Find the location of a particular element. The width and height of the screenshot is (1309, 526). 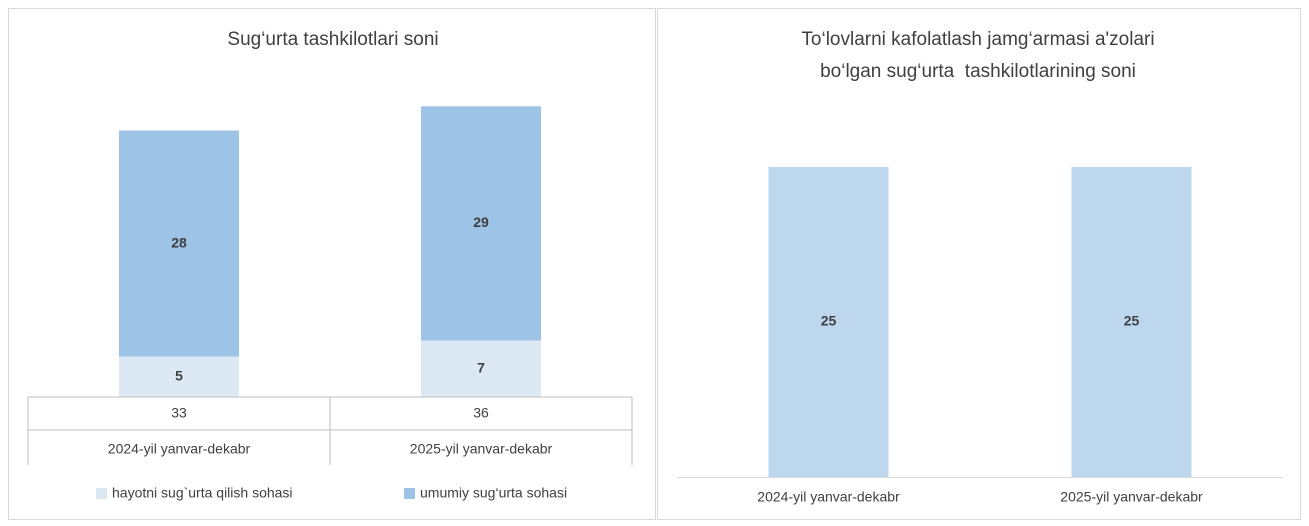

legend-label: hayotni sug`urta qilish sohasi is located at coordinates (202, 493).